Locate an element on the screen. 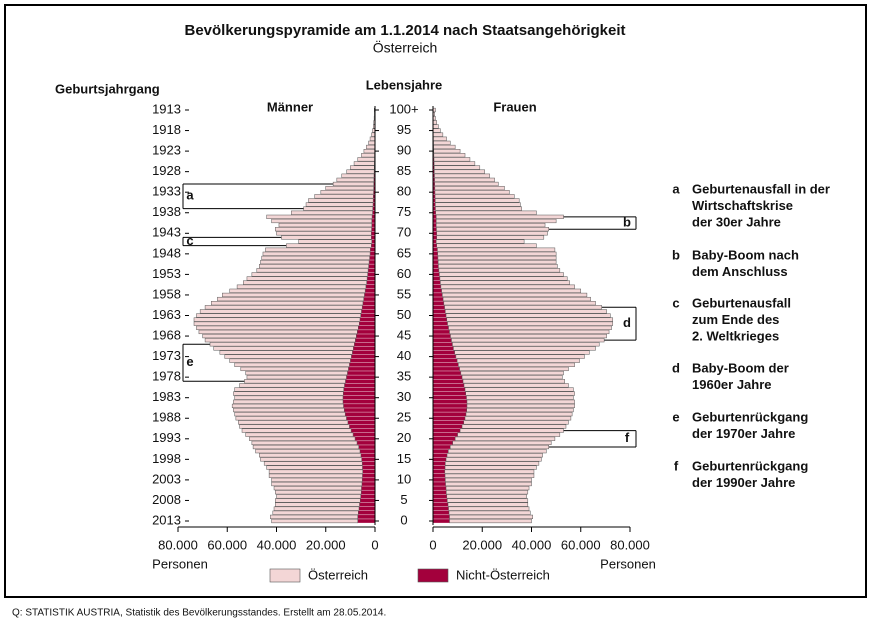  y-tick-label: 0 is located at coordinates (403, 519).